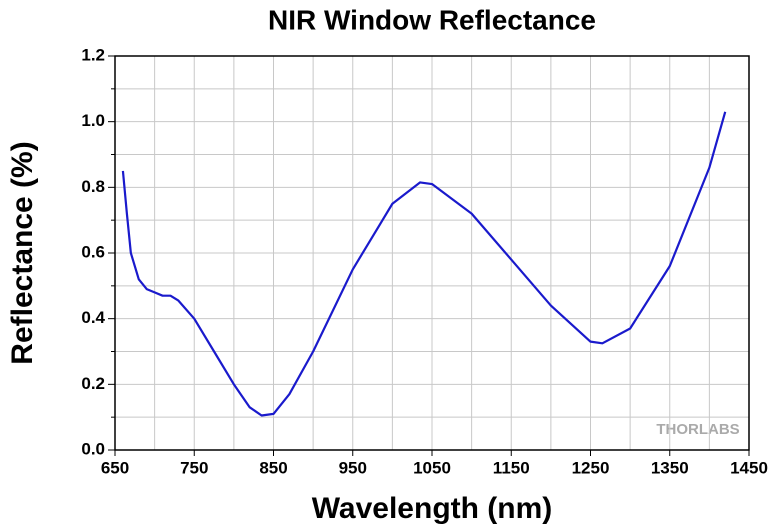 Image resolution: width=780 pixels, height=532 pixels. What do you see at coordinates (93, 54) in the screenshot?
I see `y-tick-label: 1.2` at bounding box center [93, 54].